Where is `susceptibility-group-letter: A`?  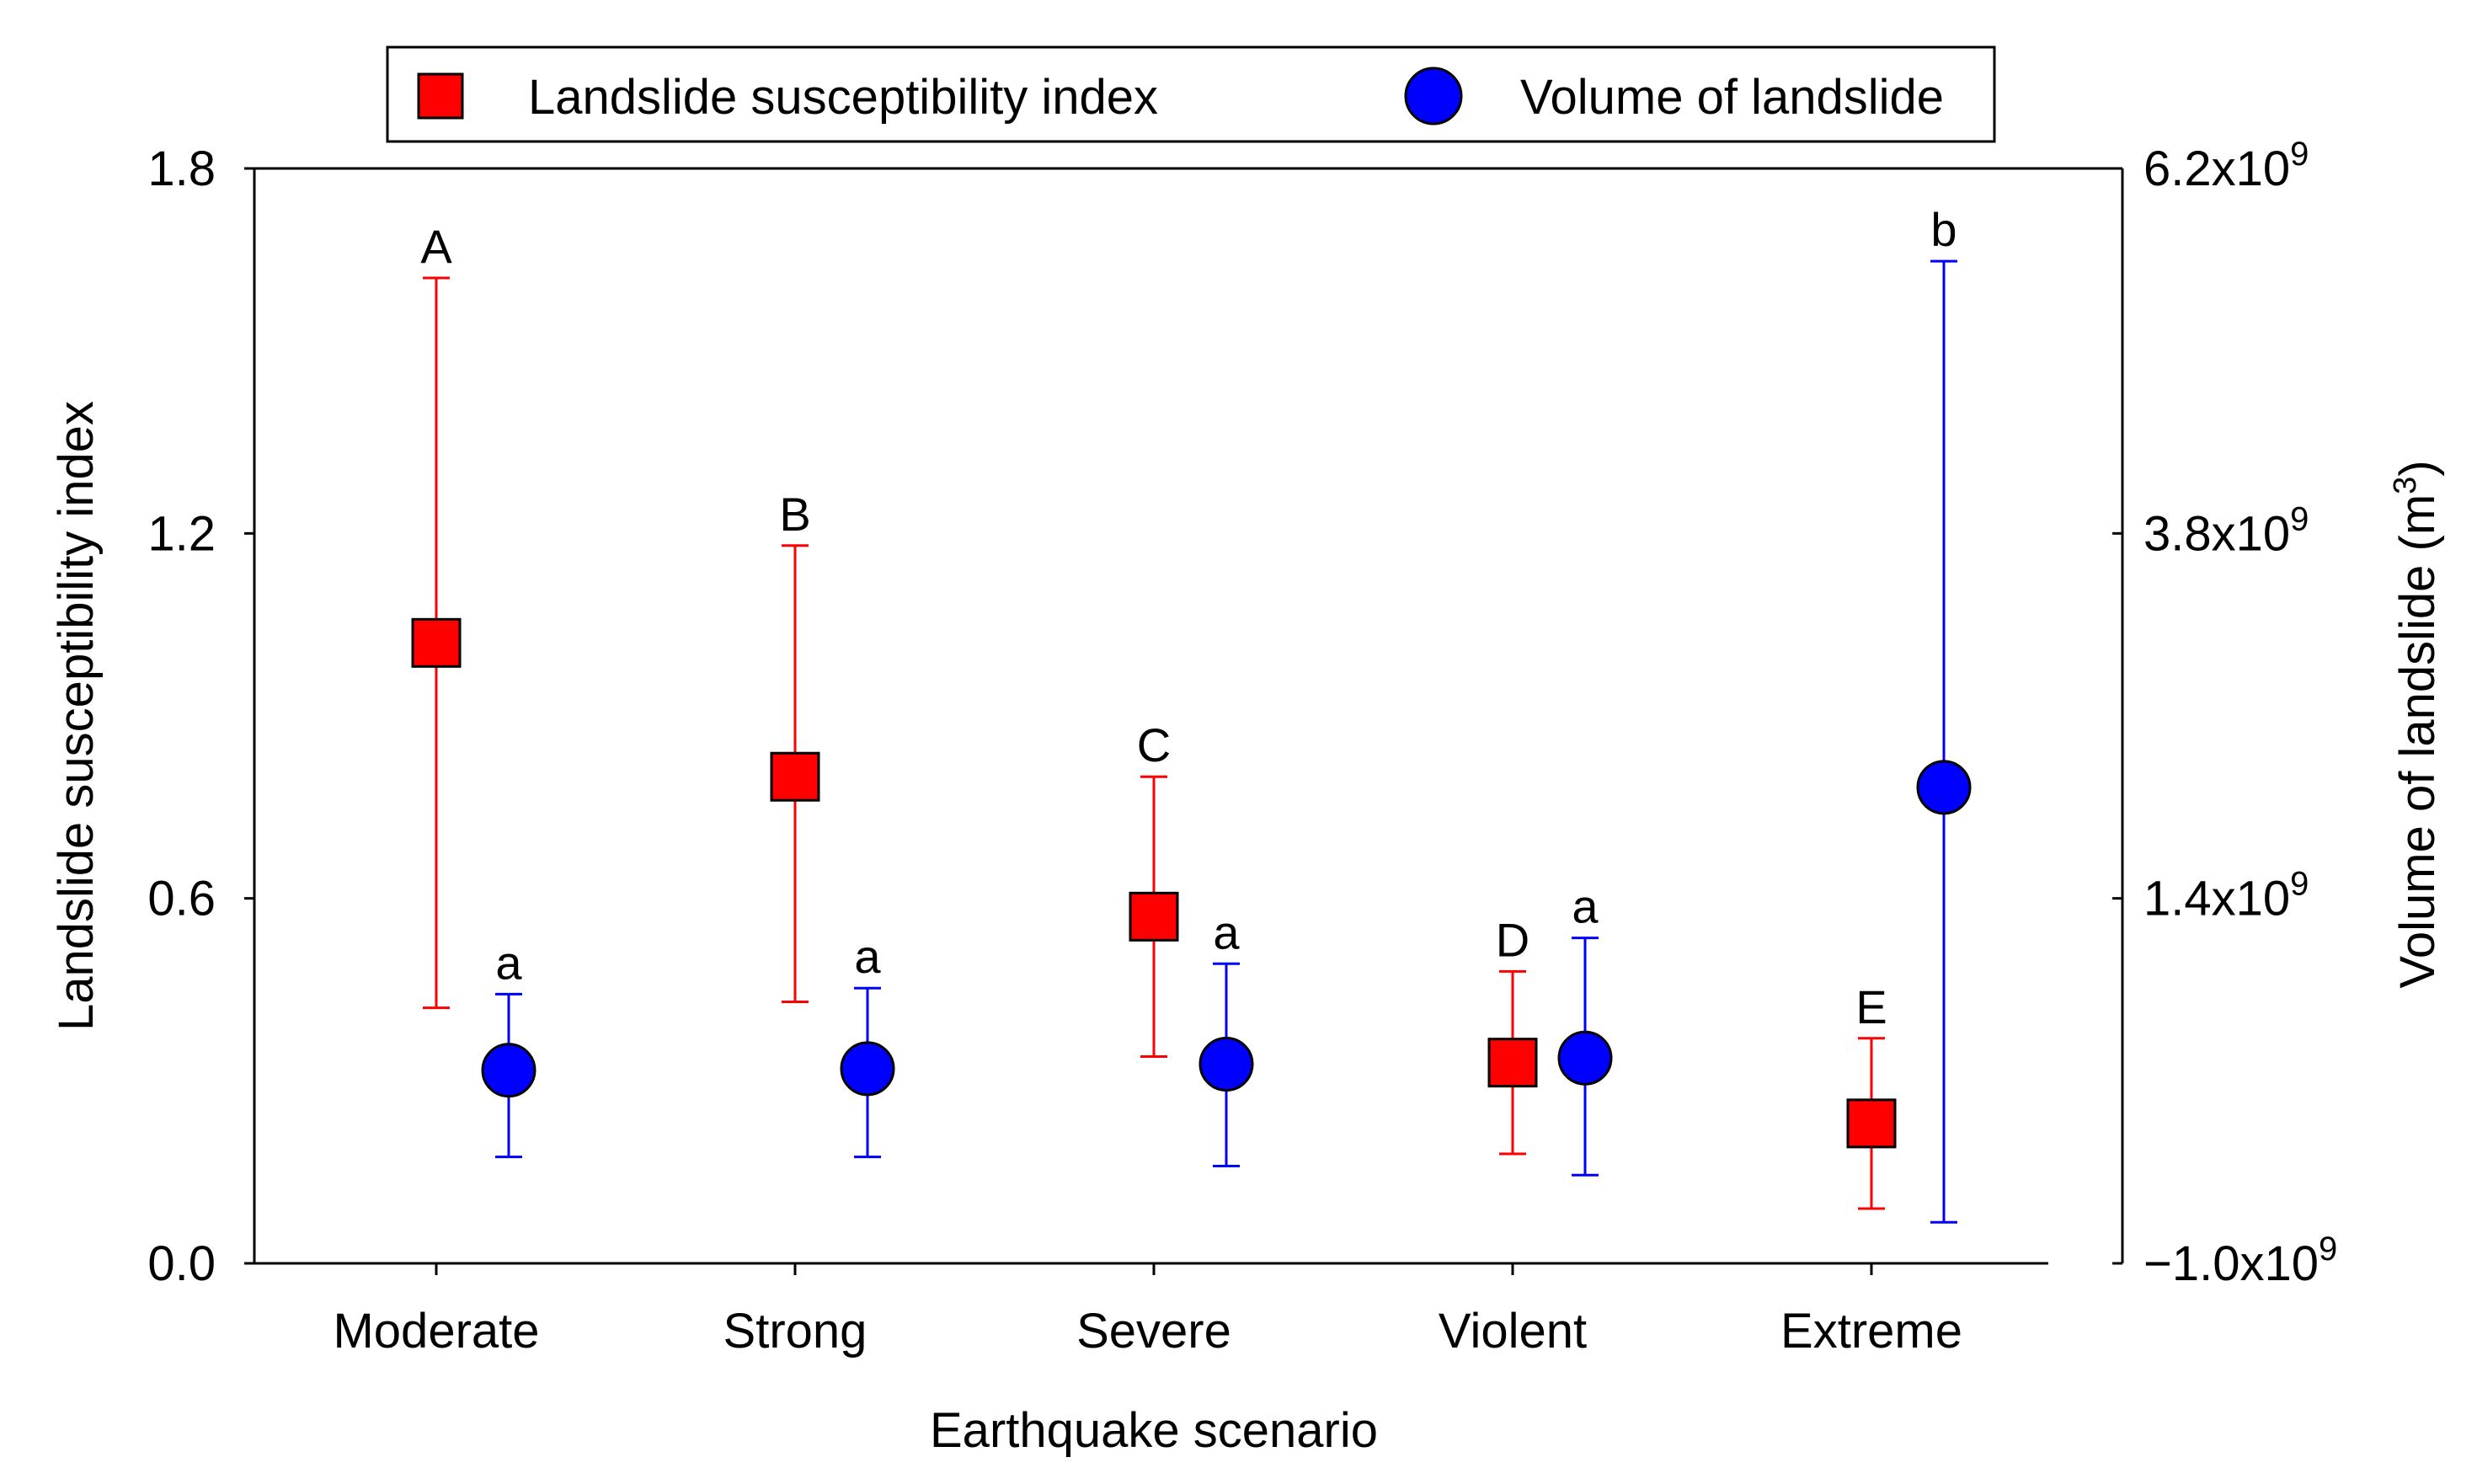
susceptibility-group-letter: A is located at coordinates (436, 247).